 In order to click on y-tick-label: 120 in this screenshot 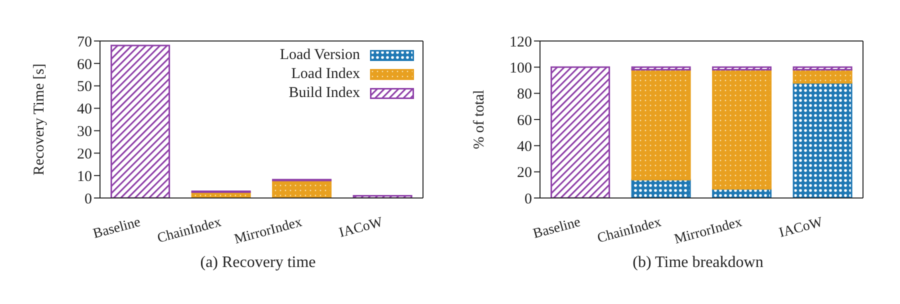, I will do `click(521, 42)`.